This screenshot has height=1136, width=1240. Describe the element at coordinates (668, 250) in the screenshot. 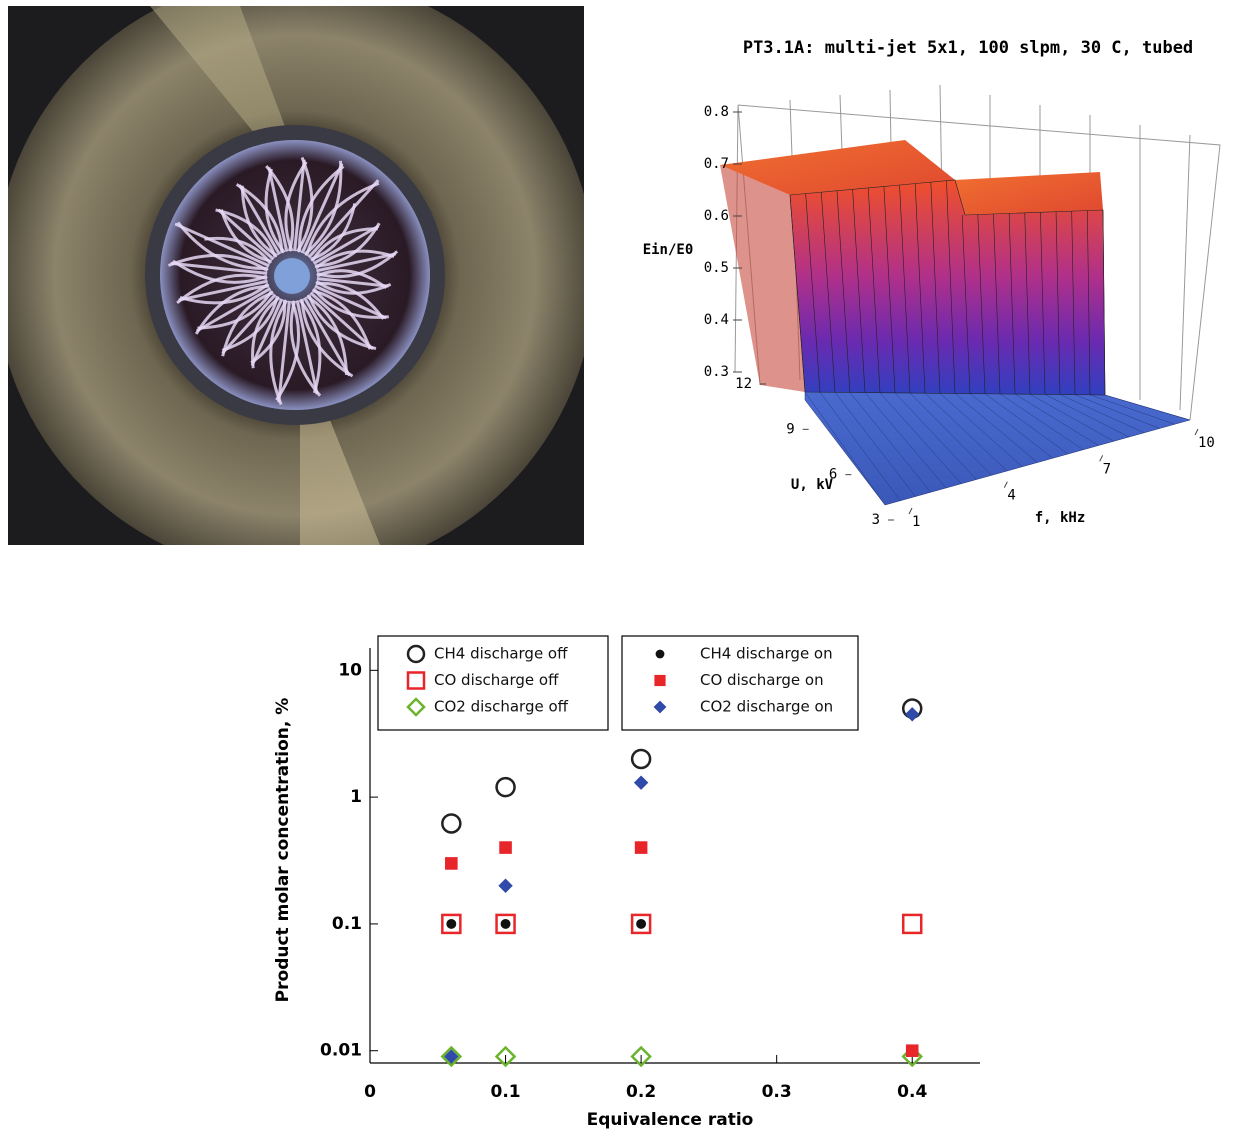

I see `z-axis-label: Ein/E0` at that location.